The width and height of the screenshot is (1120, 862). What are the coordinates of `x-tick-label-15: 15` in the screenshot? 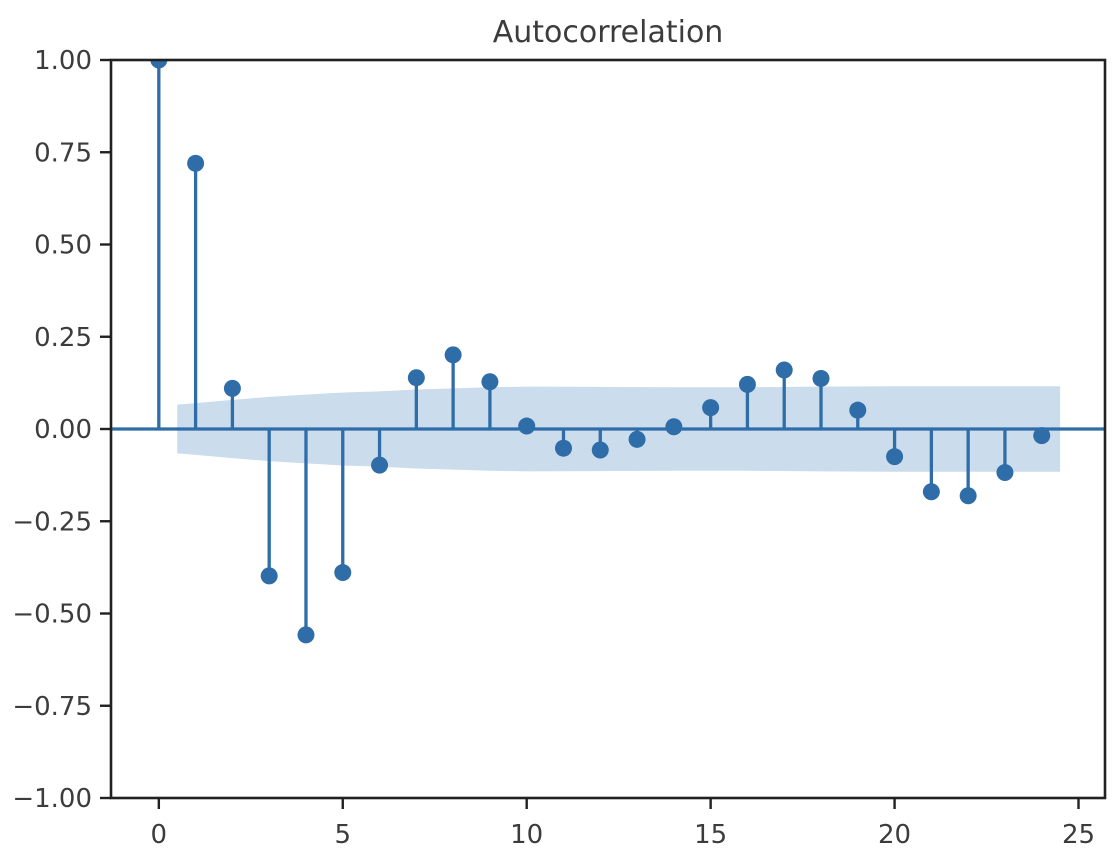 It's located at (710, 835).